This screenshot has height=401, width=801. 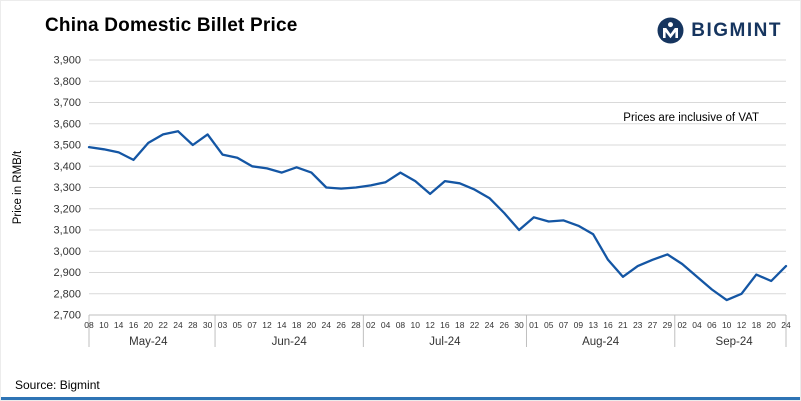 What do you see at coordinates (67, 146) in the screenshot?
I see `svg-text: 3,500` at bounding box center [67, 146].